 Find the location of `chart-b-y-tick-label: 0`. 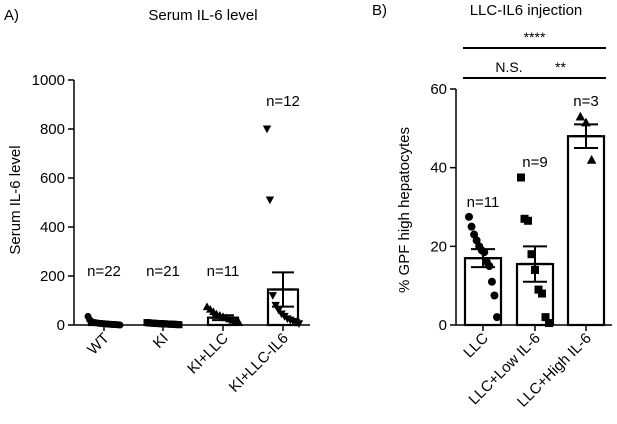

chart-b-y-tick-label: 0 is located at coordinates (443, 325).